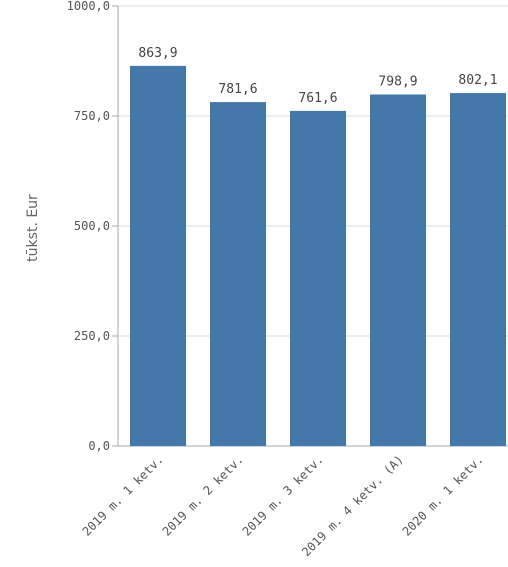  Describe the element at coordinates (92, 116) in the screenshot. I see `y-tick-label: 750,0` at that location.